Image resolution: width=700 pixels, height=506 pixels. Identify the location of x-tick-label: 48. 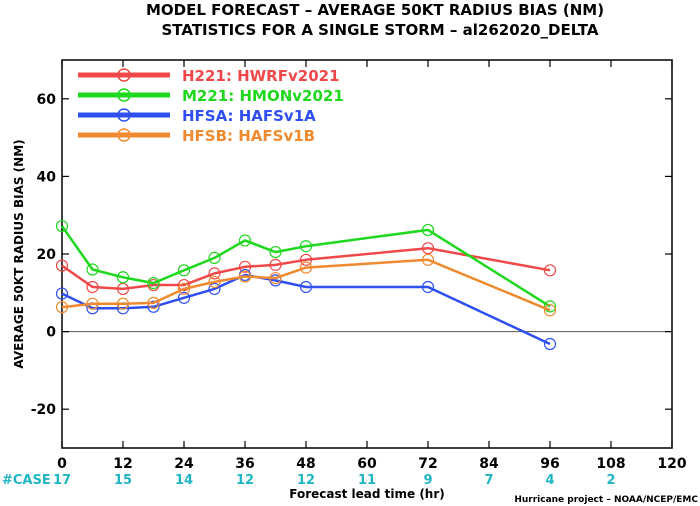
(305, 464).